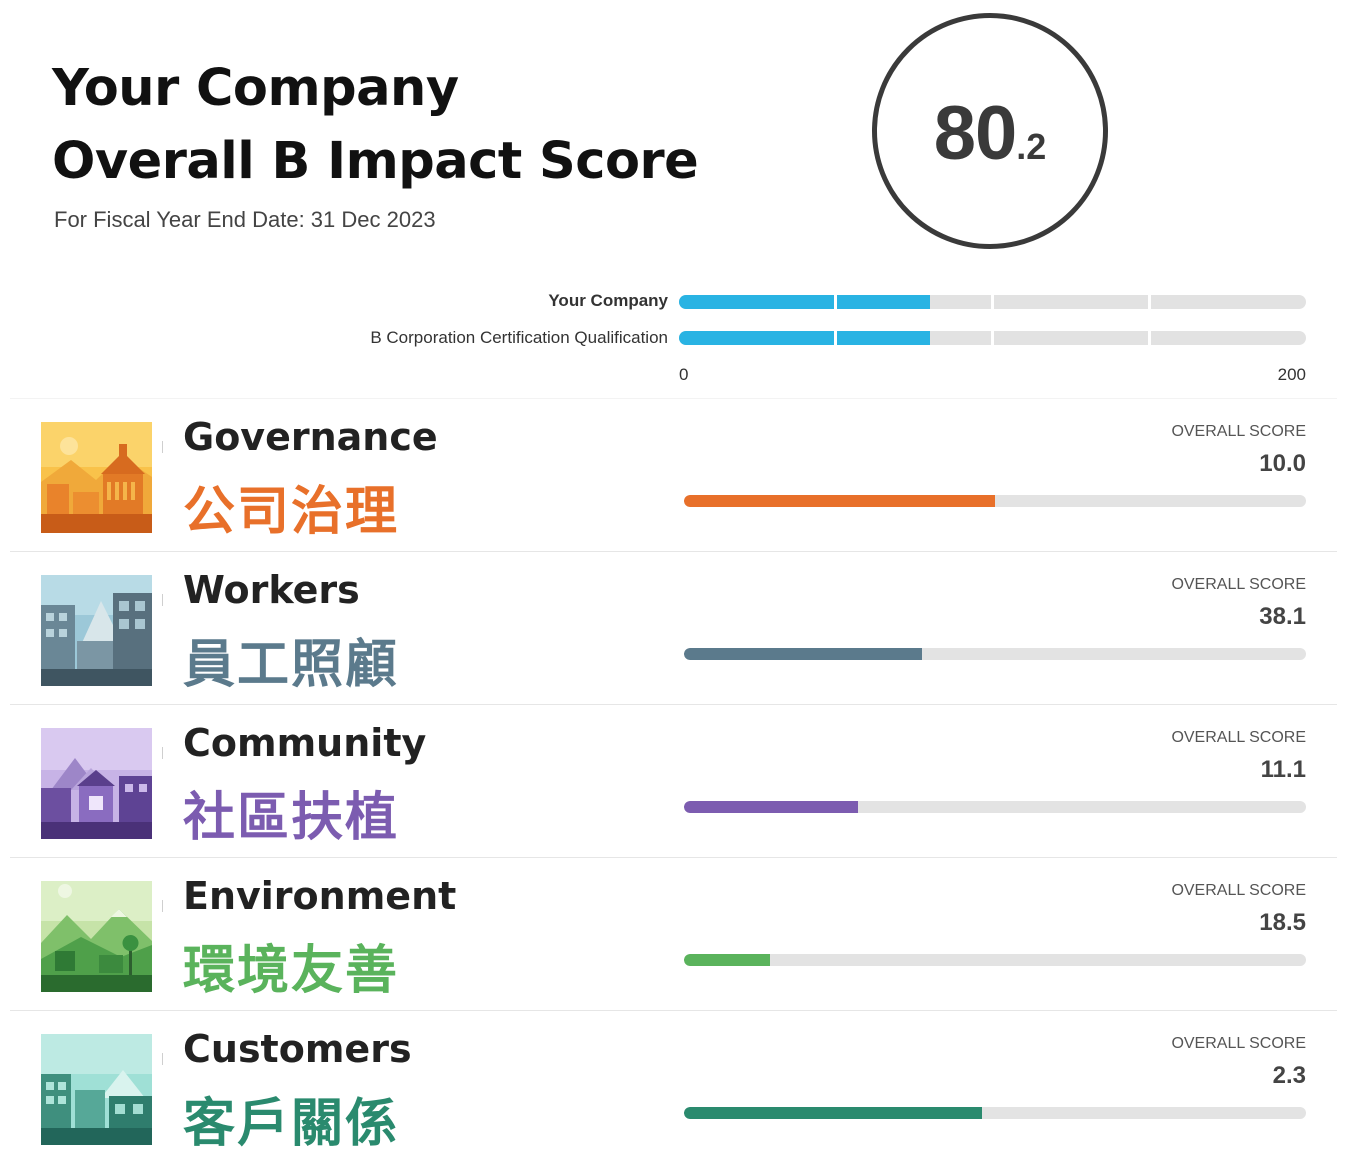  What do you see at coordinates (804, 338) in the screenshot?
I see `comparison-fill-bcorp` at bounding box center [804, 338].